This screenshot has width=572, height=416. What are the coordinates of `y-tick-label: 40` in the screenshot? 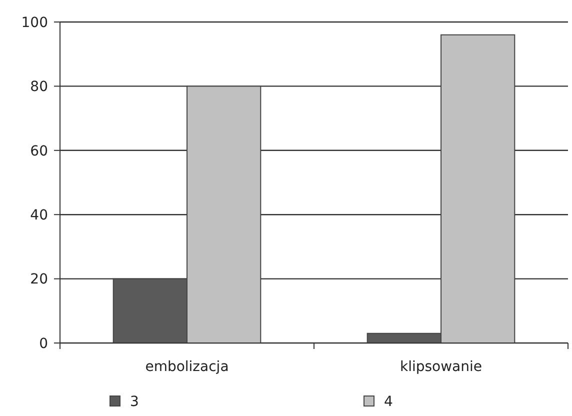 It's located at (39, 216).